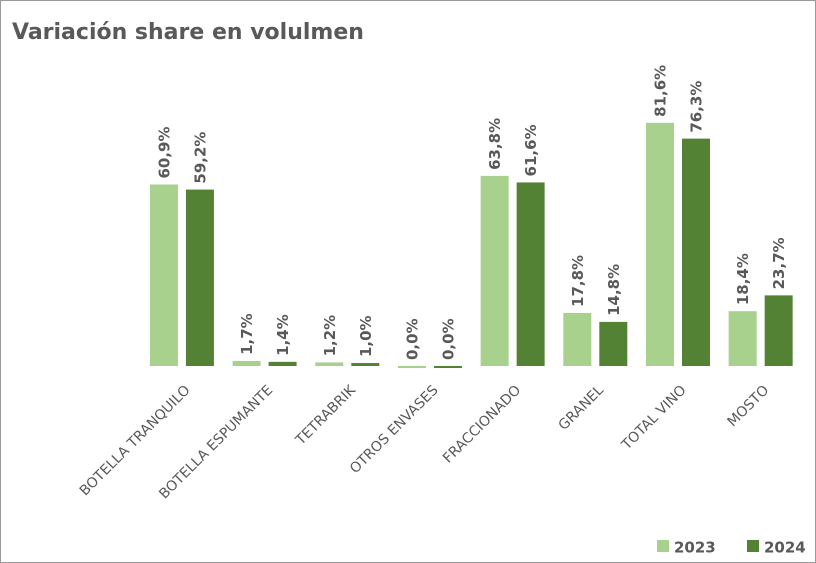  I want to click on data-label: 1,4%, so click(283, 335).